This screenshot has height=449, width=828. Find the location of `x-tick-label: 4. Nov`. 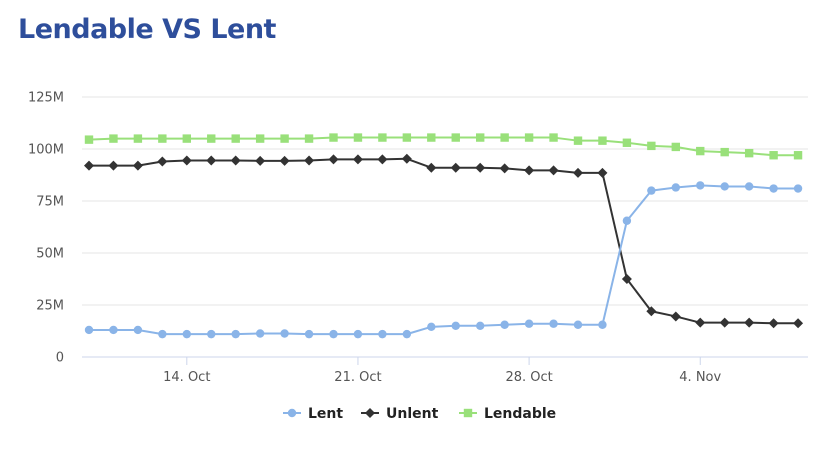

x-tick-label: 4. Nov is located at coordinates (700, 377).